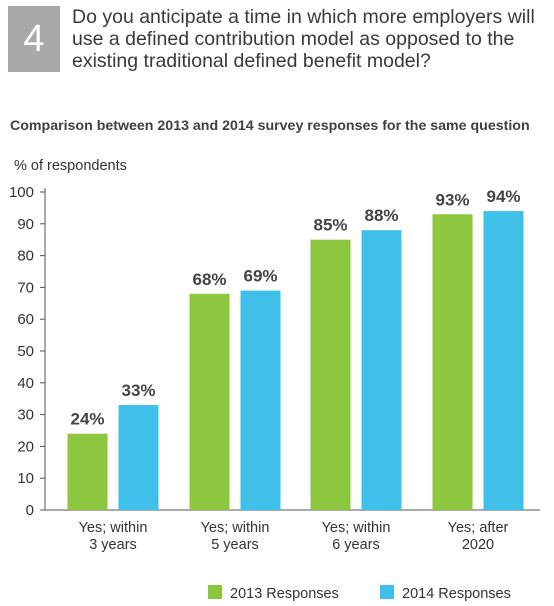 This screenshot has height=606, width=554. I want to click on x-tick-label: 2020, so click(478, 545).